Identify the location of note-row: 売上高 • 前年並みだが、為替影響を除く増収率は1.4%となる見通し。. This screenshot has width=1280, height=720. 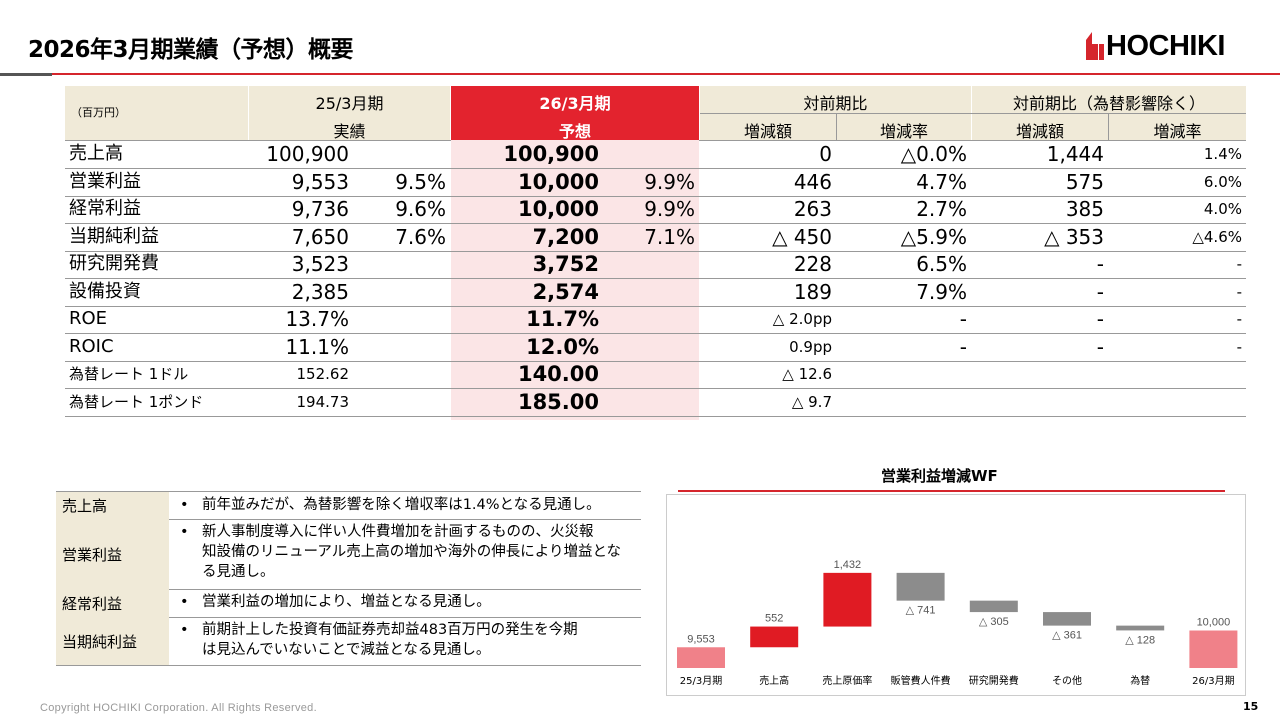
(348, 506).